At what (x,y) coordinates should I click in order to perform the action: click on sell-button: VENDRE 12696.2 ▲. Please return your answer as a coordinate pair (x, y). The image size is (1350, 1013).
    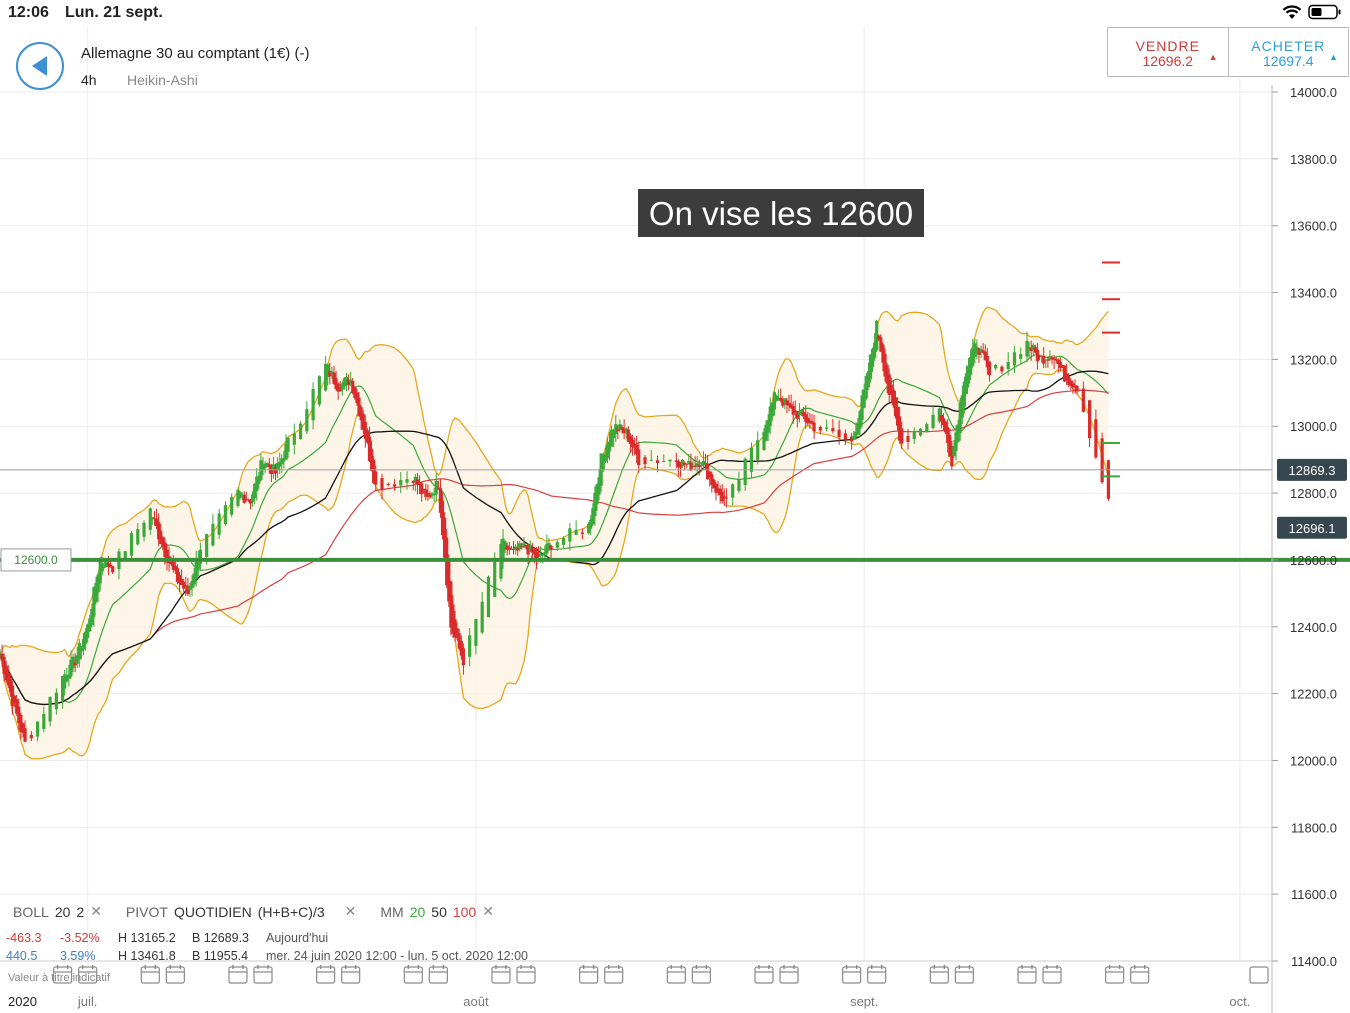
    Looking at the image, I should click on (1168, 52).